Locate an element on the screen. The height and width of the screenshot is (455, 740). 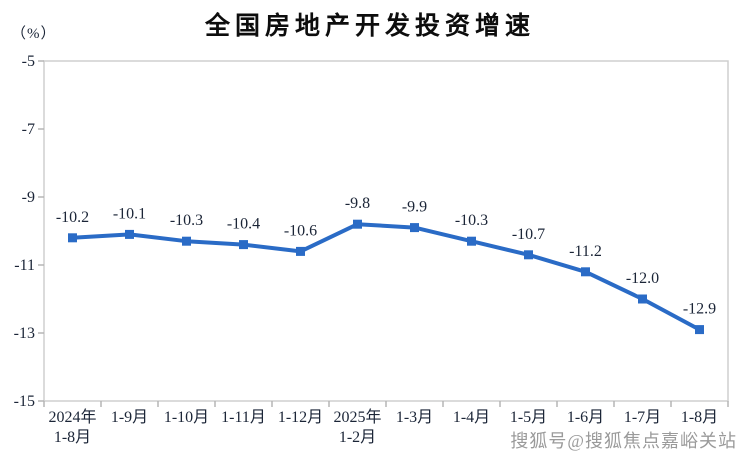
x-axis-tick-label: 1-6月 is located at coordinates (585, 417).